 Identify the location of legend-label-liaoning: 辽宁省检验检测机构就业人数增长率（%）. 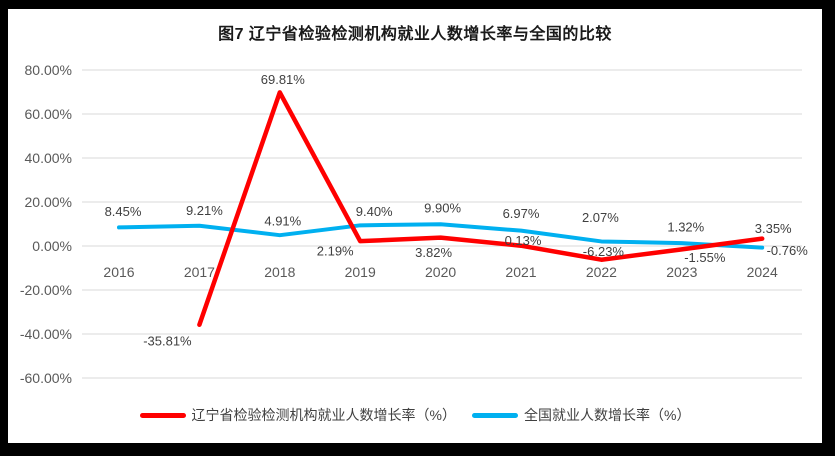
(323, 415).